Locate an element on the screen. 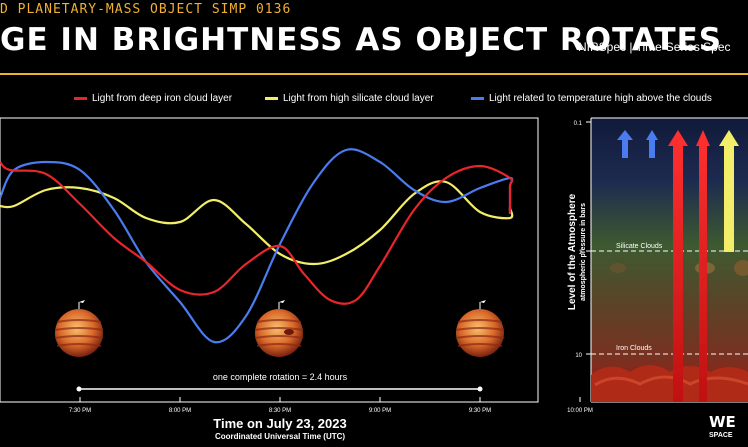 This screenshot has height=447, width=748. chart-title: GE IN BRIGHTNESS AS OBJECT ROTATES is located at coordinates (361, 40).